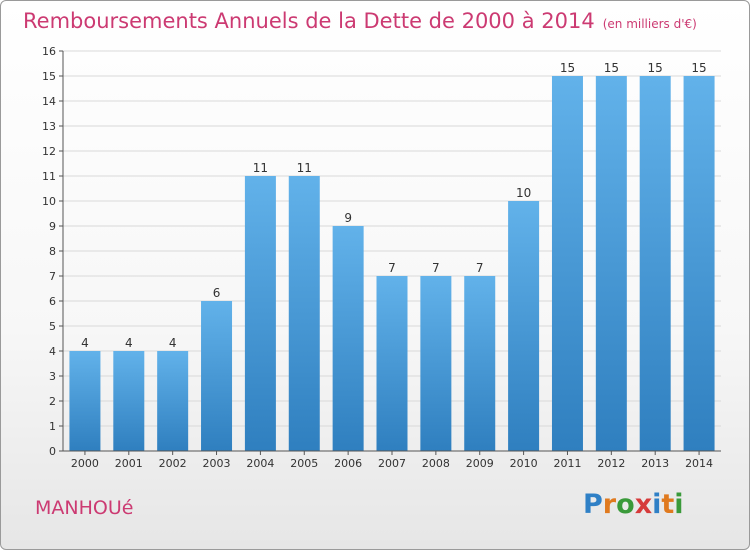  I want to click on x-tick-label: 2002, so click(173, 463).